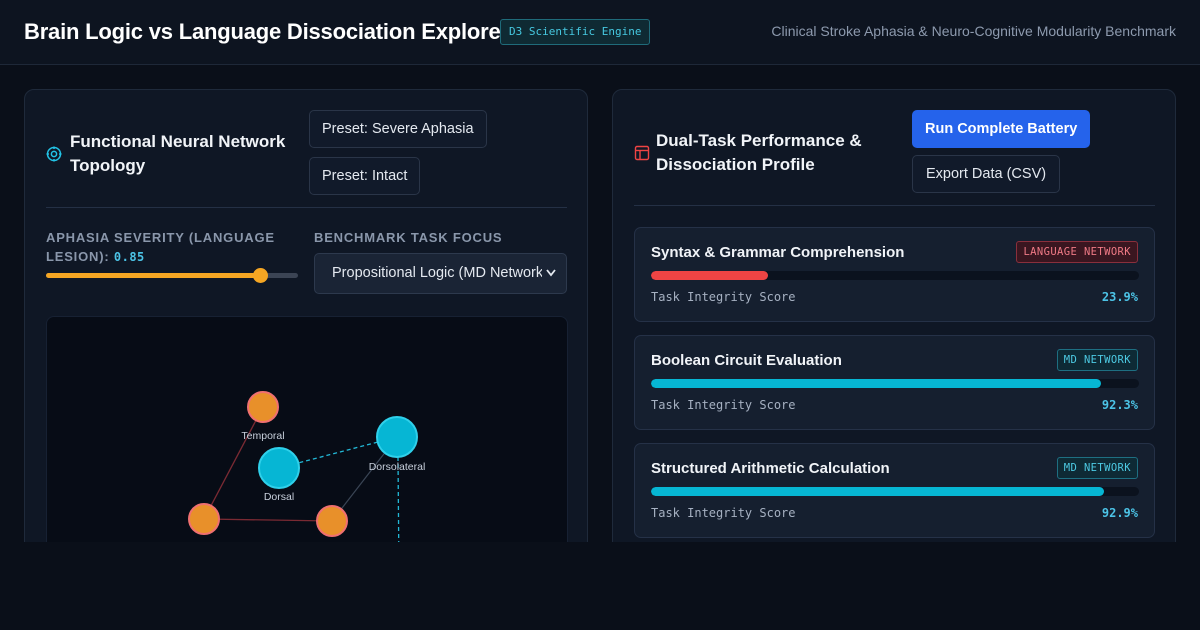 Image resolution: width=1200 pixels, height=630 pixels. I want to click on preset-intact-button: Preset: Intact, so click(365, 176).